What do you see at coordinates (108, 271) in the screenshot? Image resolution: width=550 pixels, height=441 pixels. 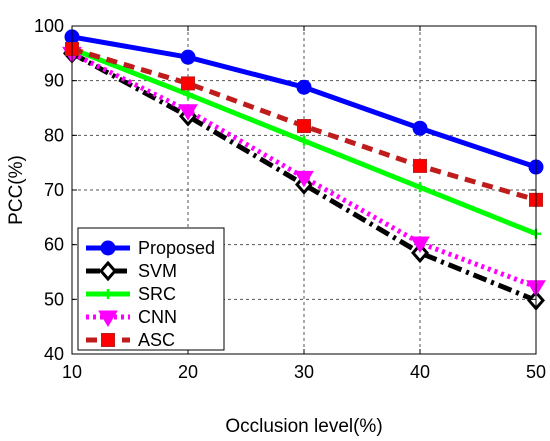 I see `legend-marker-svm` at bounding box center [108, 271].